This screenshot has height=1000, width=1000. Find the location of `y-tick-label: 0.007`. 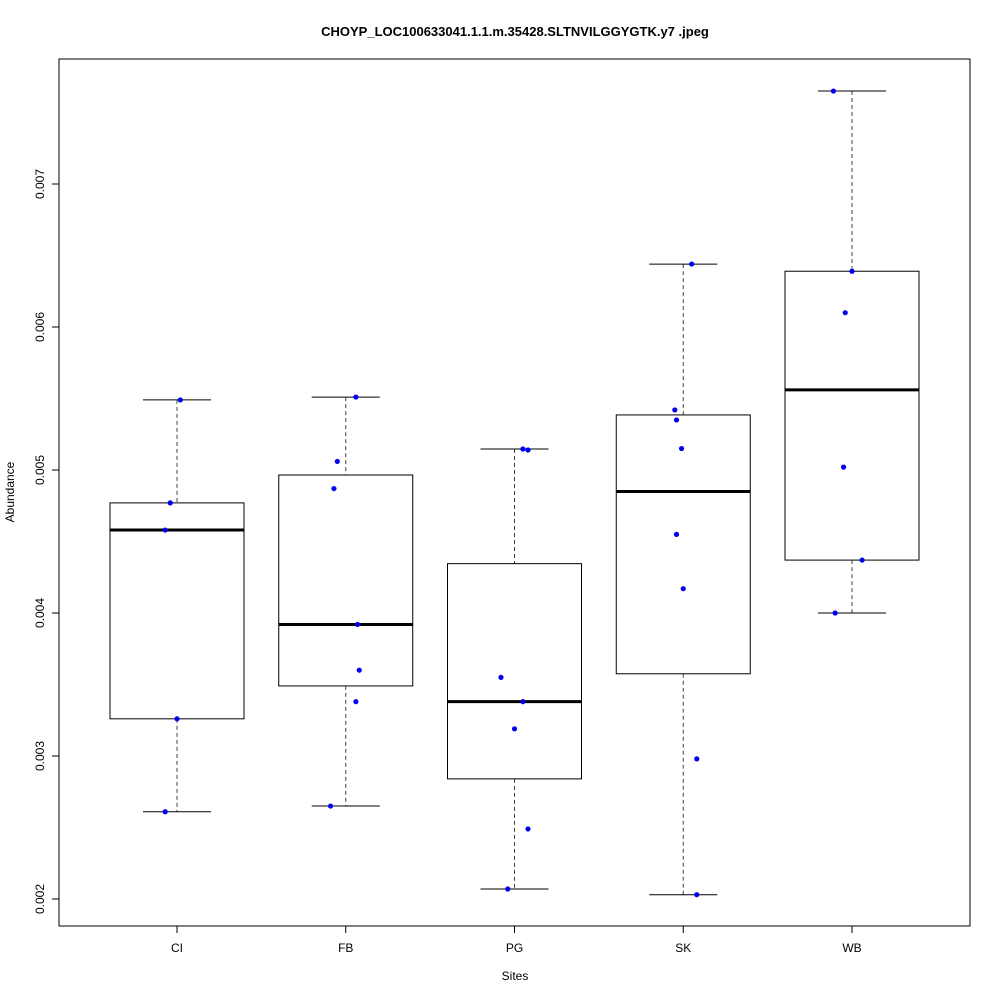

y-tick-label: 0.007 is located at coordinates (40, 184).